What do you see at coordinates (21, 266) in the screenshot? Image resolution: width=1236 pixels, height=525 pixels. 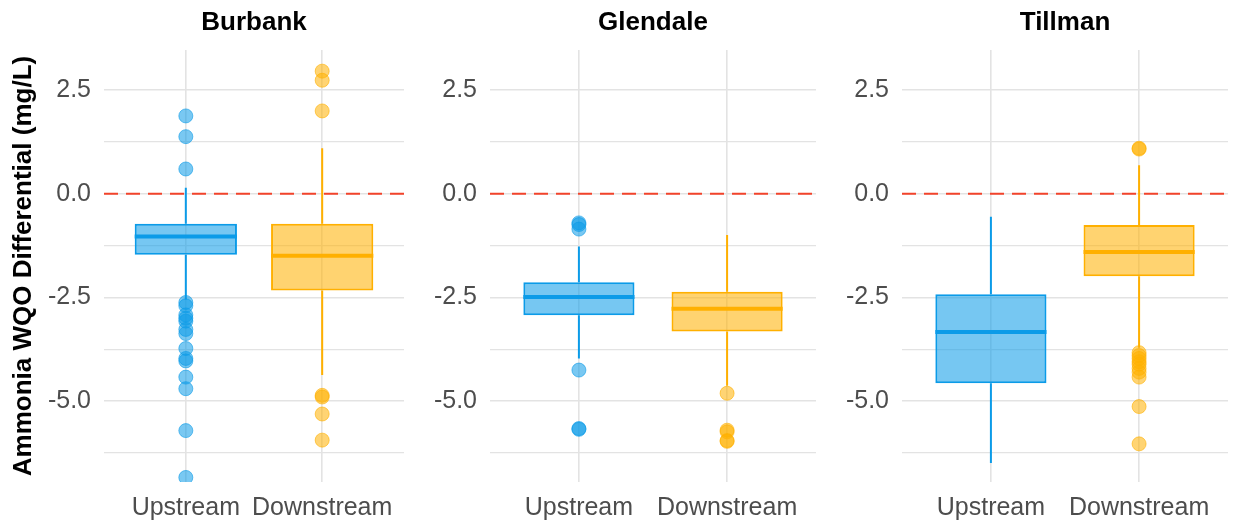 I see `y-axis-title: Ammonia WQO Differential (mg/L)` at bounding box center [21, 266].